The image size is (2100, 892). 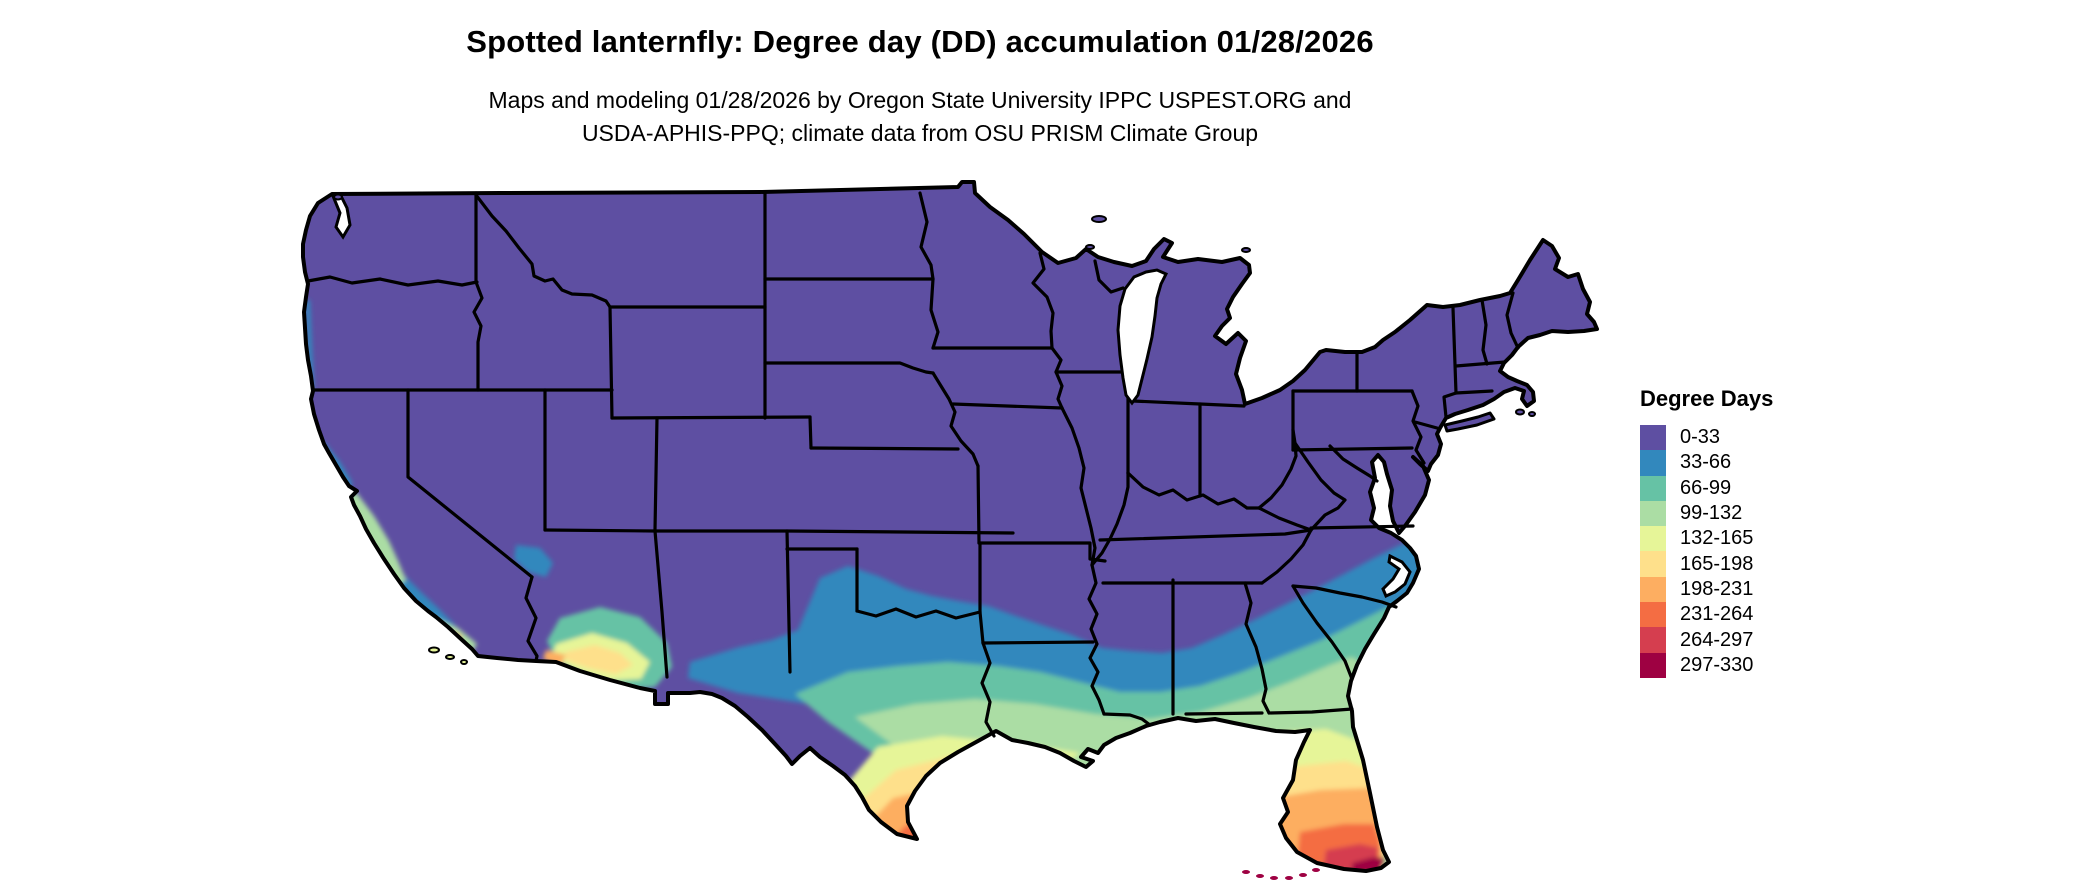 I want to click on san-juan-island, so click(x=338, y=197).